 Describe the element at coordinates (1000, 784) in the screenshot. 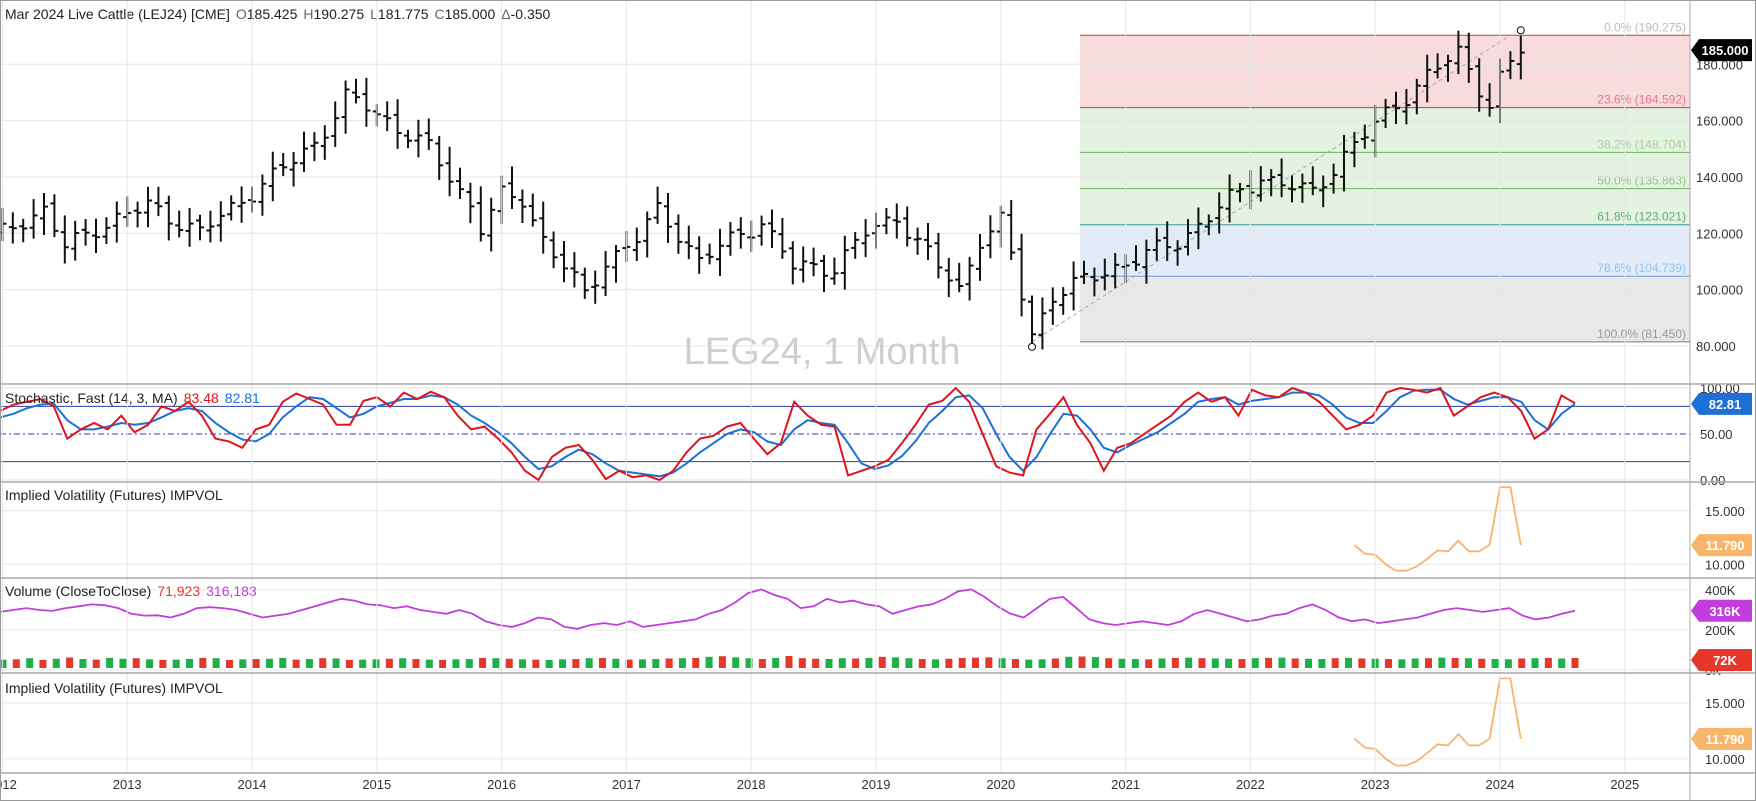

I see `x-tick-label: 2020` at that location.